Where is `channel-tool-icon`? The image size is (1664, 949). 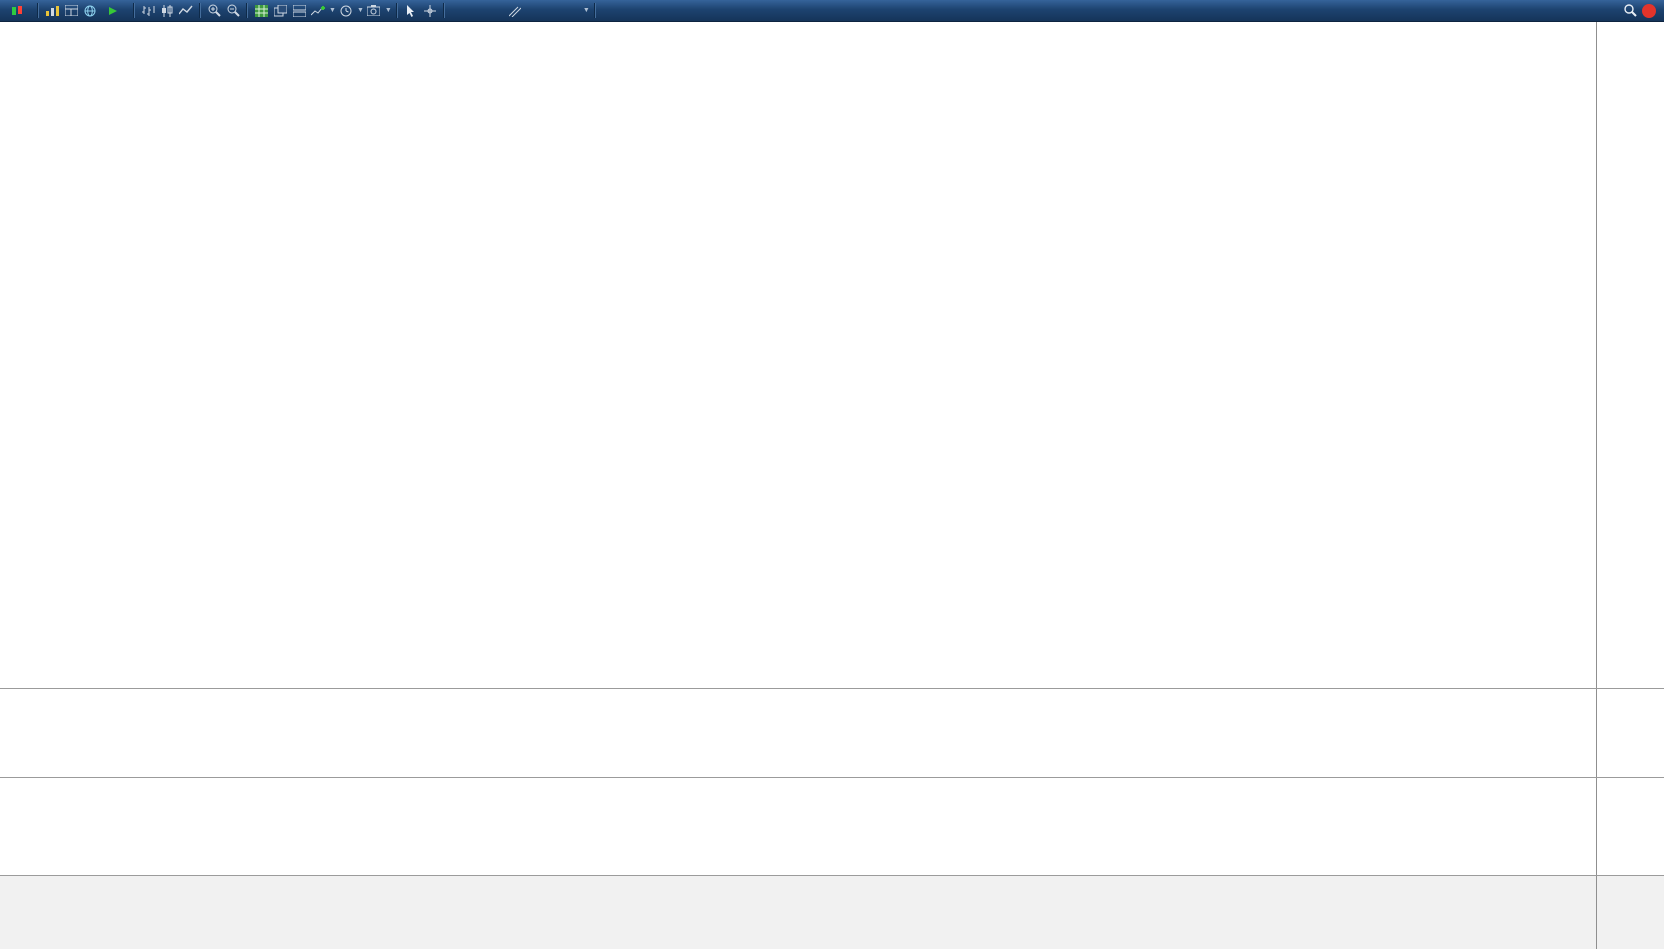
channel-tool-icon is located at coordinates (515, 11).